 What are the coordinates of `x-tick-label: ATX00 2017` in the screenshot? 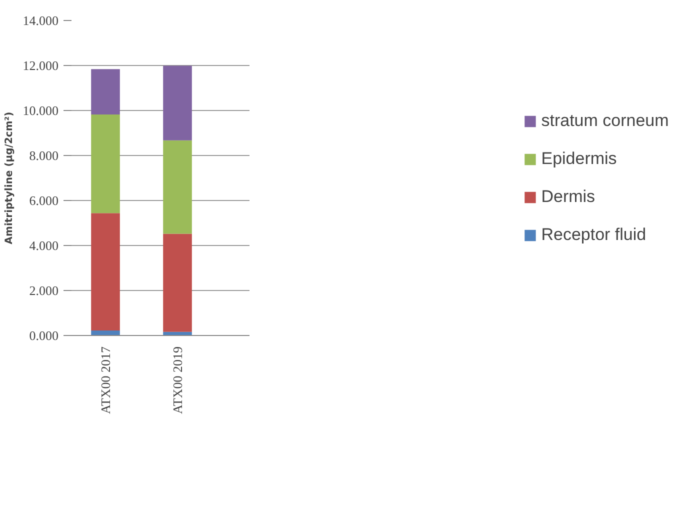 It's located at (105, 380).